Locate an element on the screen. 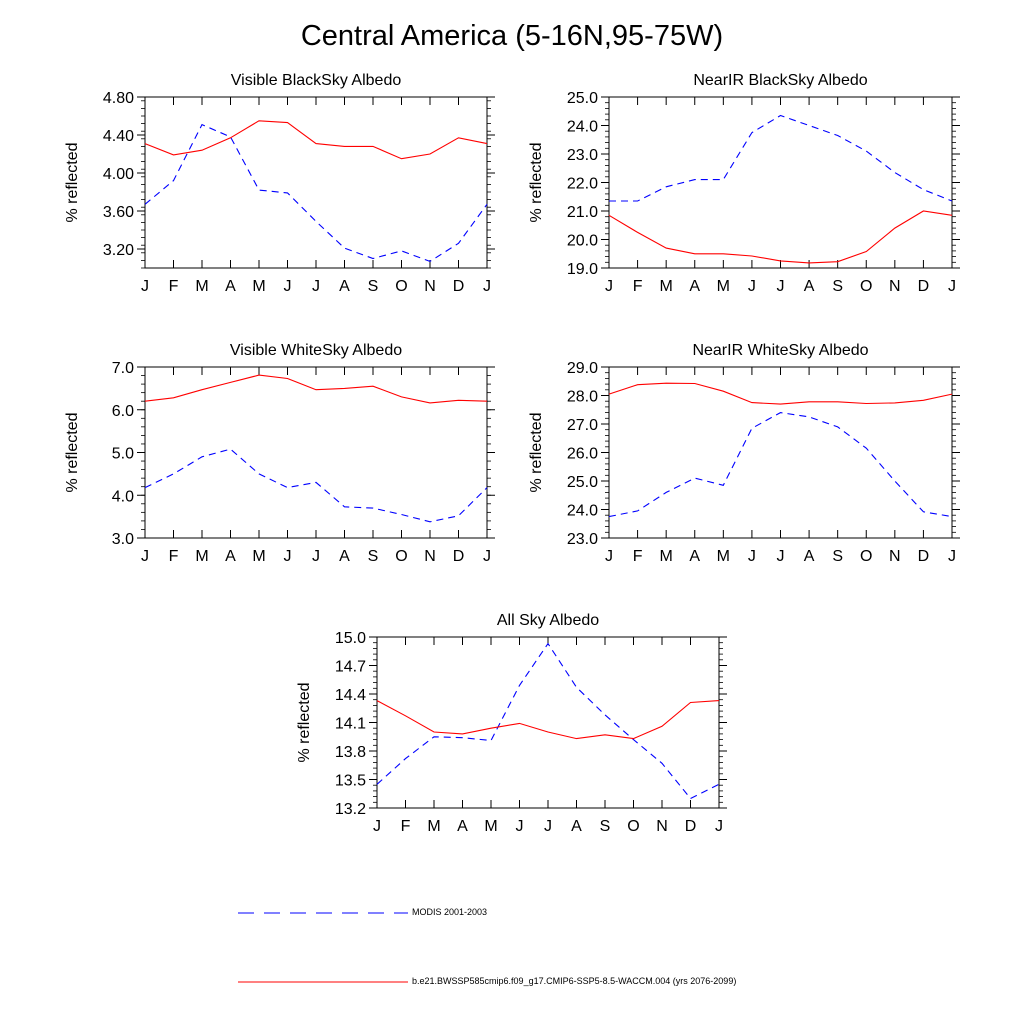 This screenshot has width=1024, height=1024. y-tick-label: 29.0 is located at coordinates (582, 368).